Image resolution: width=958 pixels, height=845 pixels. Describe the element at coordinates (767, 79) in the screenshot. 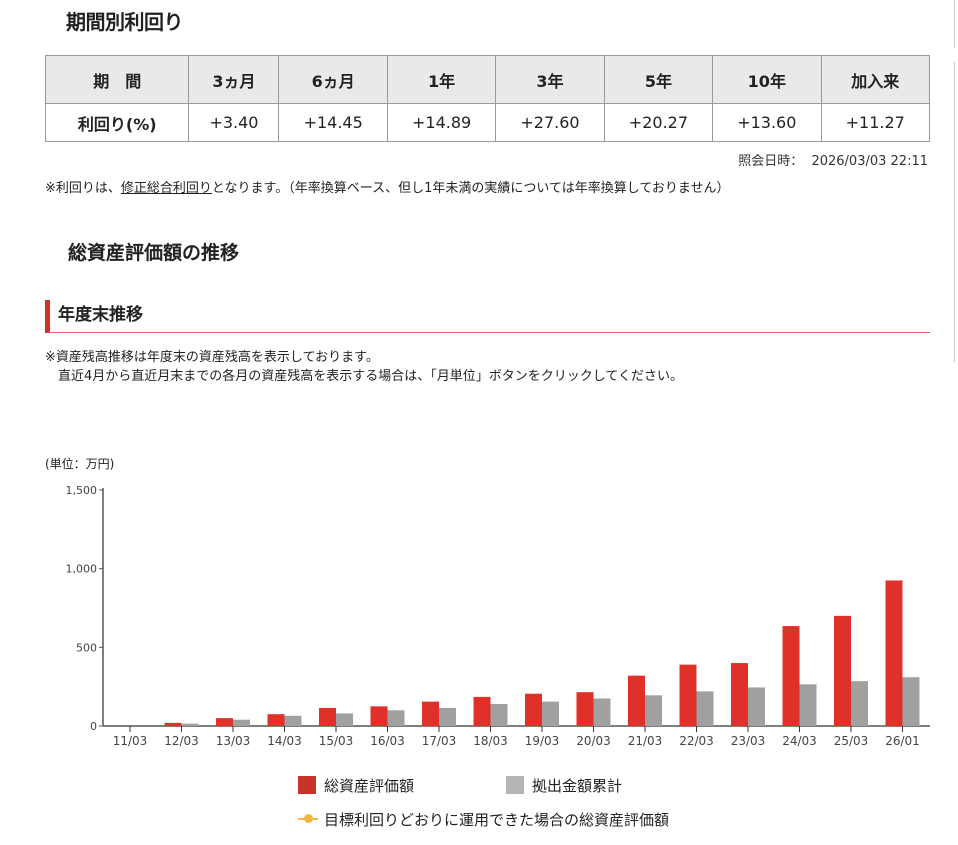

I see `period-header-5: 10年` at that location.